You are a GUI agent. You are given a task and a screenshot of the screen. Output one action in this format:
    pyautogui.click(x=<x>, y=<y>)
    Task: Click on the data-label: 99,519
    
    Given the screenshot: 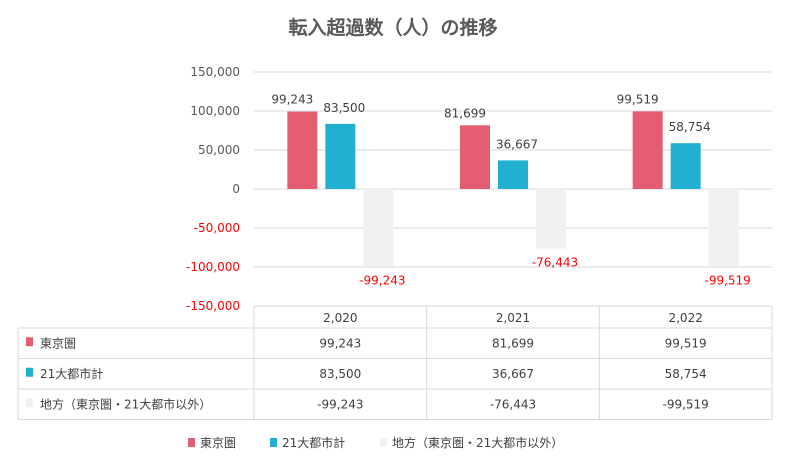 What is the action you would take?
    pyautogui.click(x=638, y=99)
    